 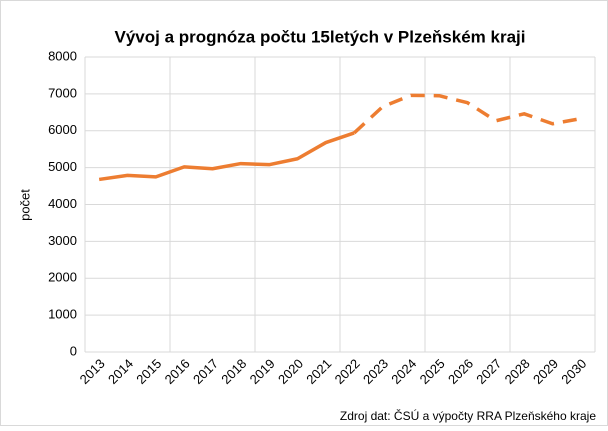 I want to click on y-tick-label: 6000, so click(x=62, y=129).